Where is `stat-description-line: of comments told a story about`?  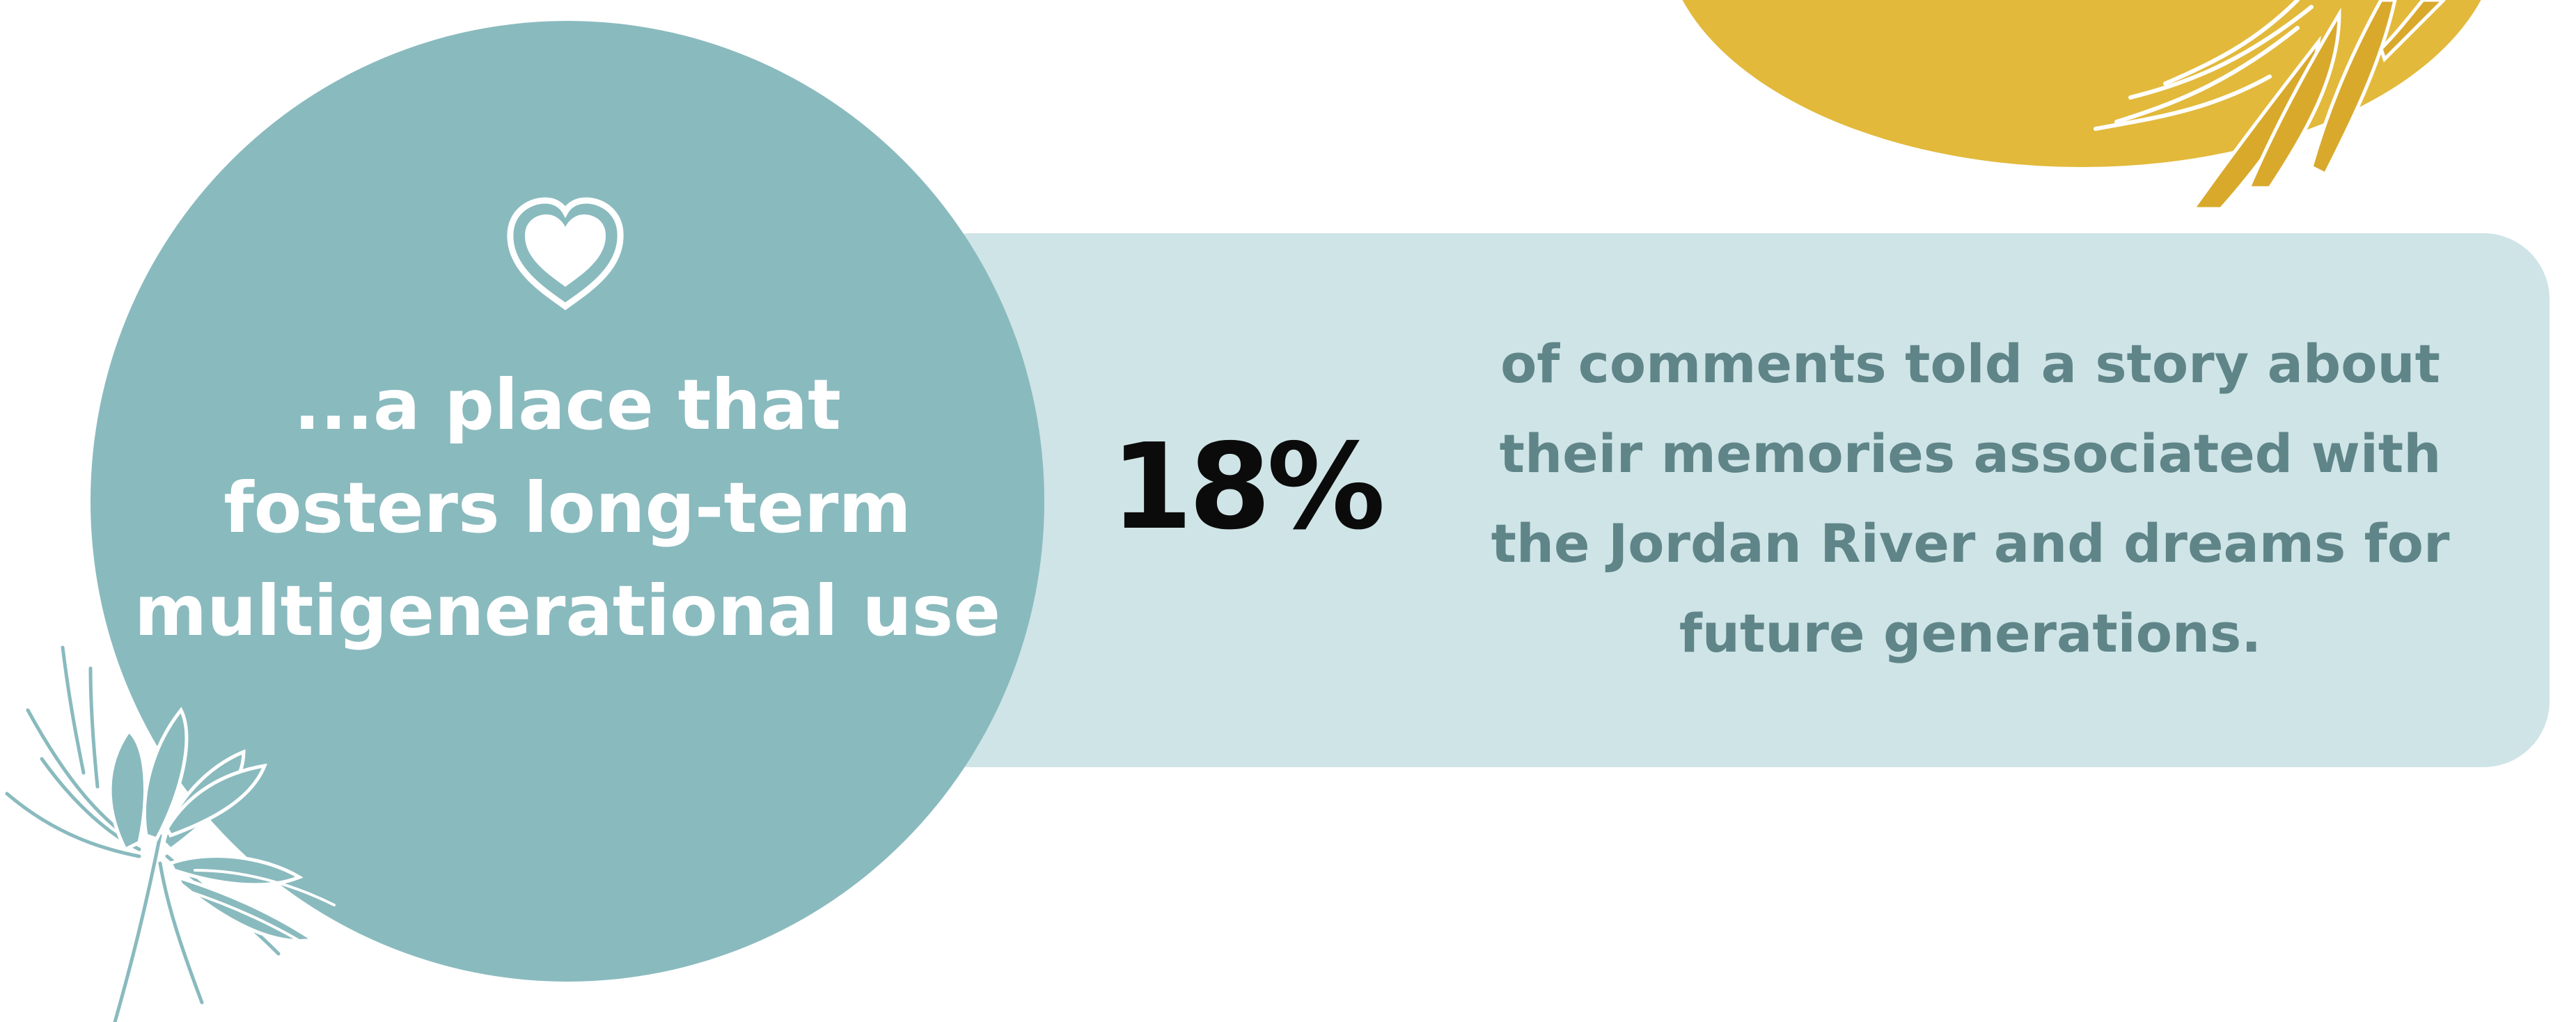
stat-description-line: of comments told a story about is located at coordinates (1970, 364).